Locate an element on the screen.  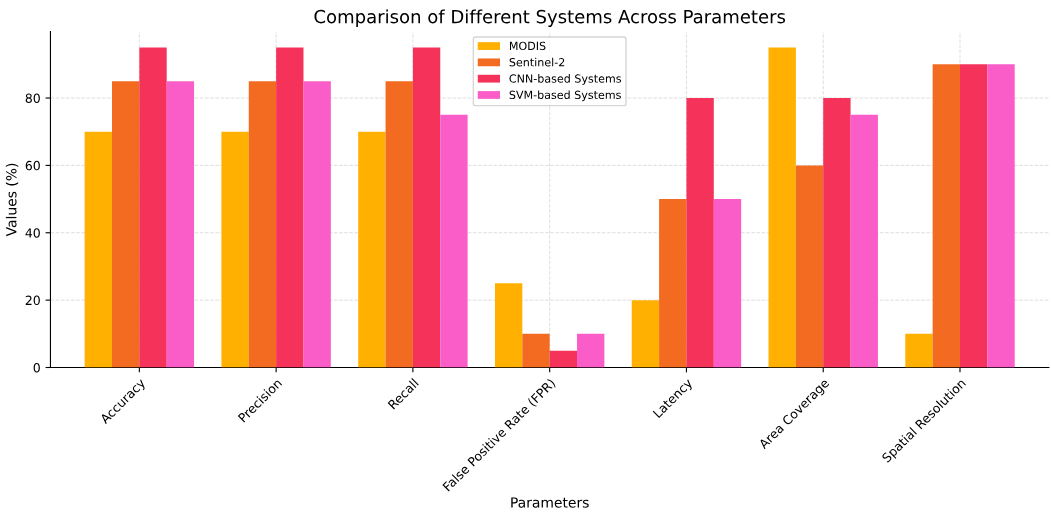
y-tick-label: 40 is located at coordinates (32, 233).